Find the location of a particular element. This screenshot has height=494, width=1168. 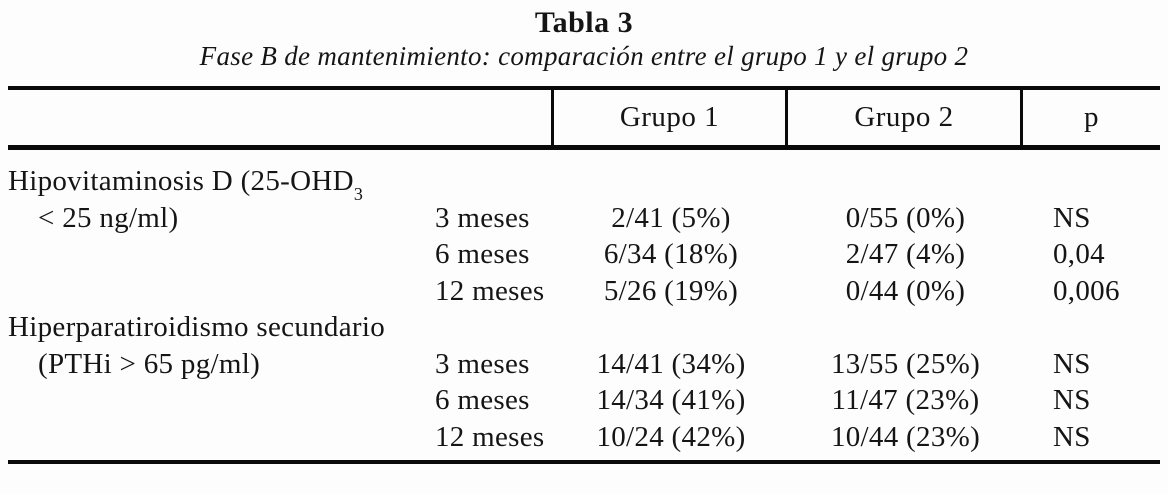

group2-label-line2: (PTHi > 65 pg/ml) is located at coordinates (149, 363).